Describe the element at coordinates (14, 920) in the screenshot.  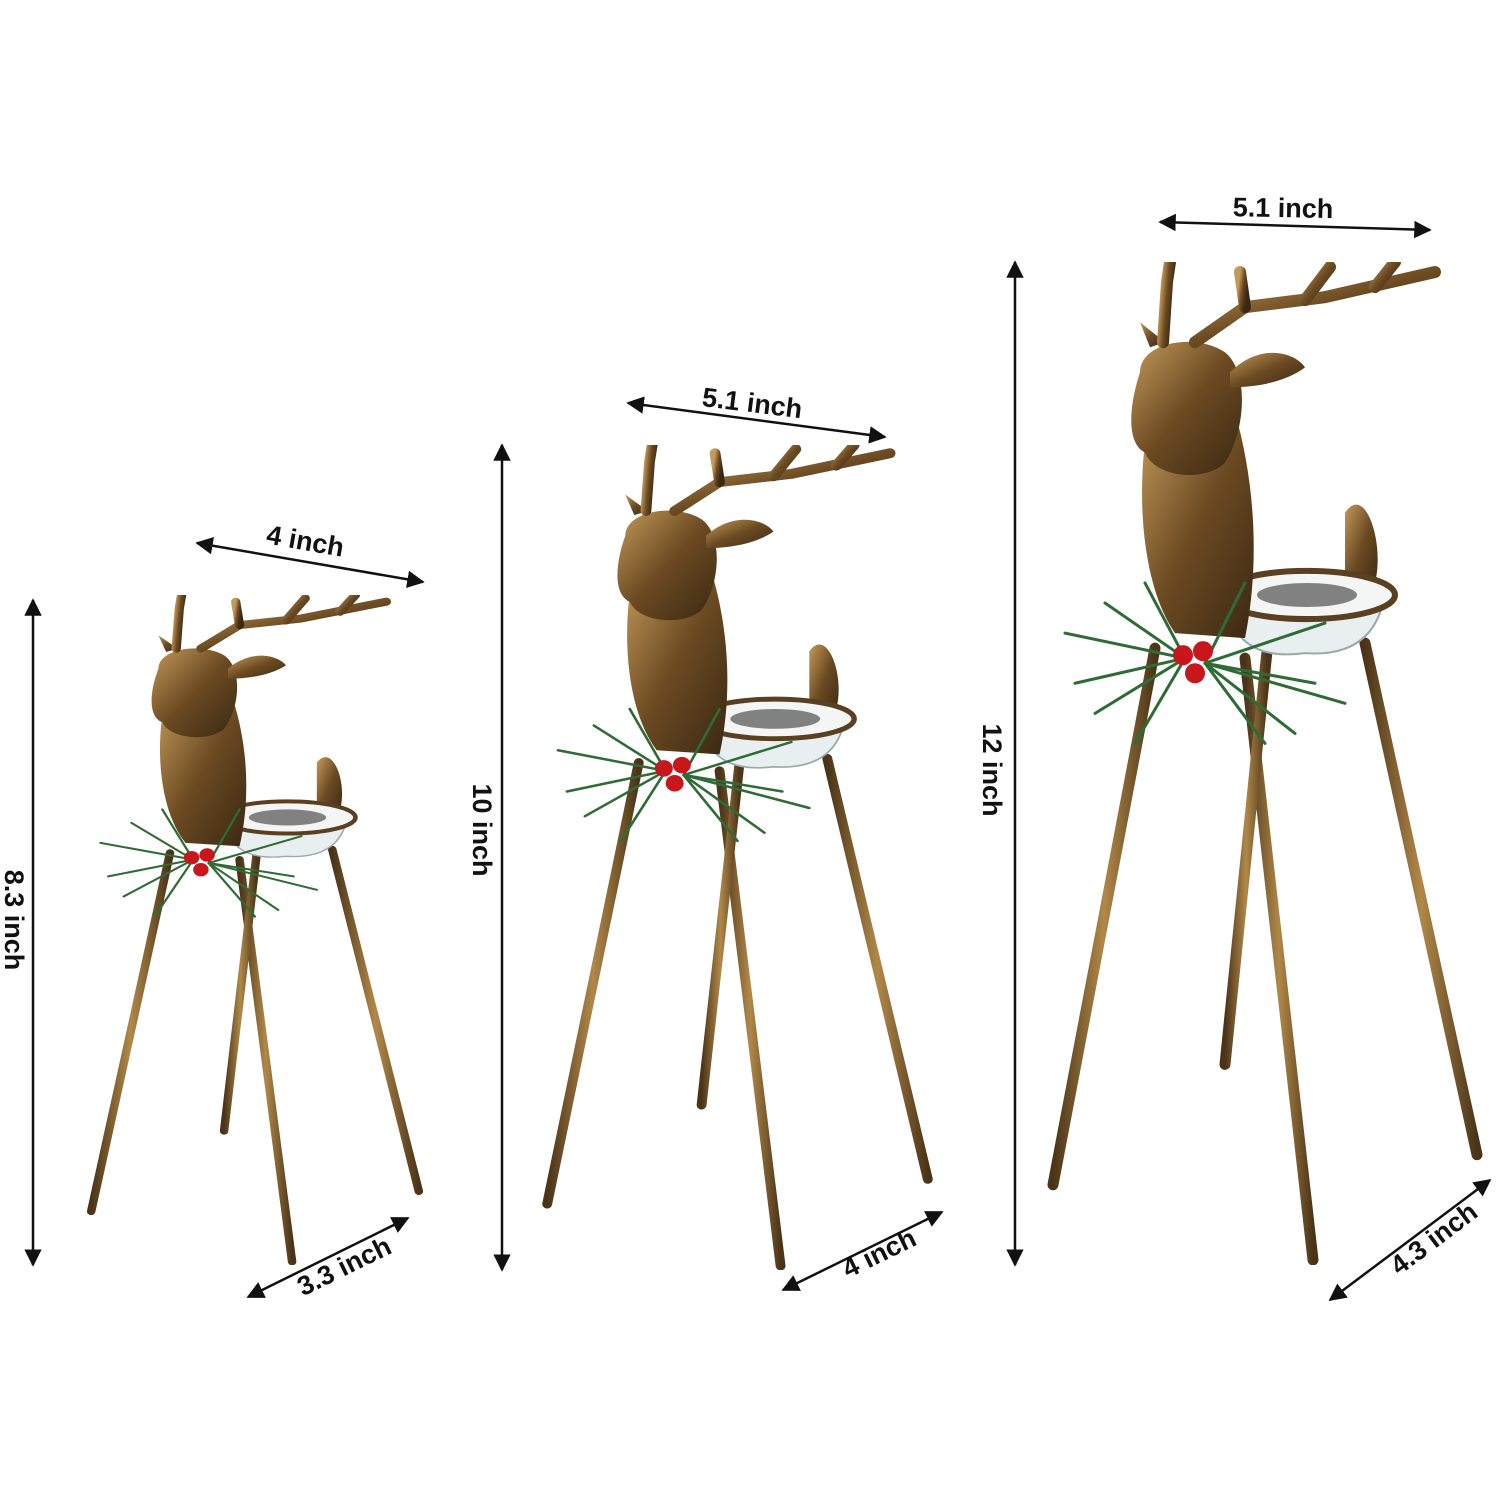
I see `height-label: 8.3 inch` at that location.